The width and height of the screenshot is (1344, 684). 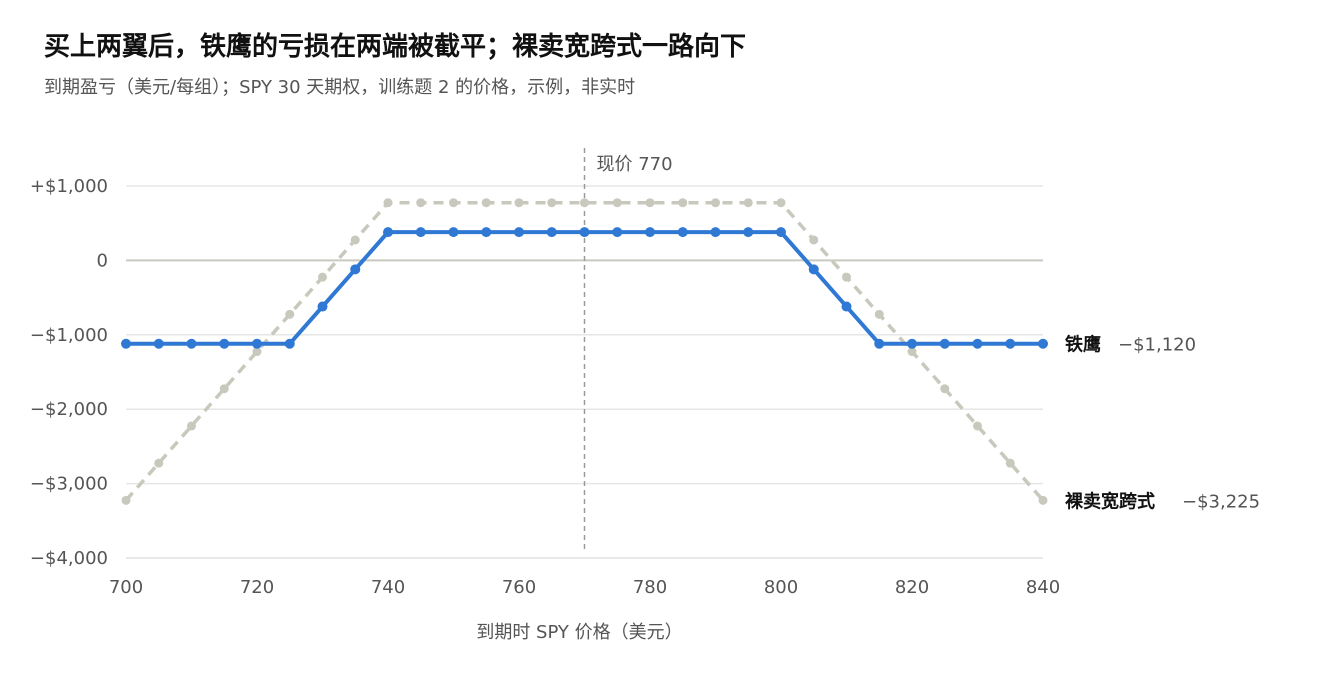 I want to click on x-tick-label: 840, so click(x=1043, y=587).